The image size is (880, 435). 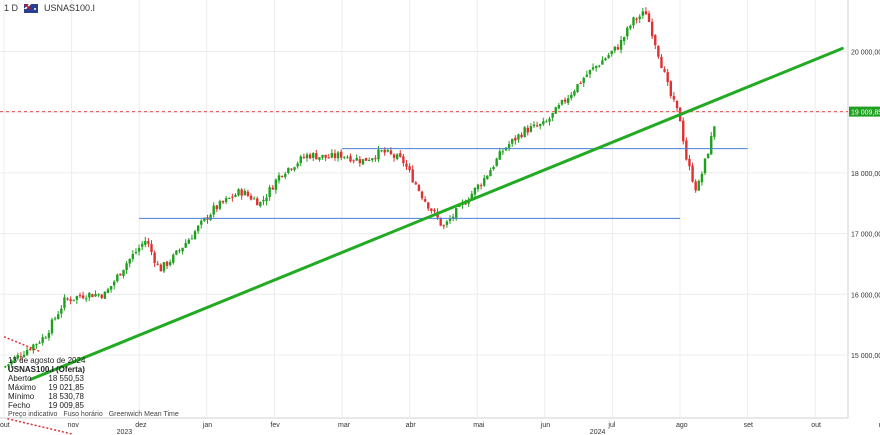 What do you see at coordinates (33, 414) in the screenshot?
I see `price-type-label: Preço indicativo` at bounding box center [33, 414].